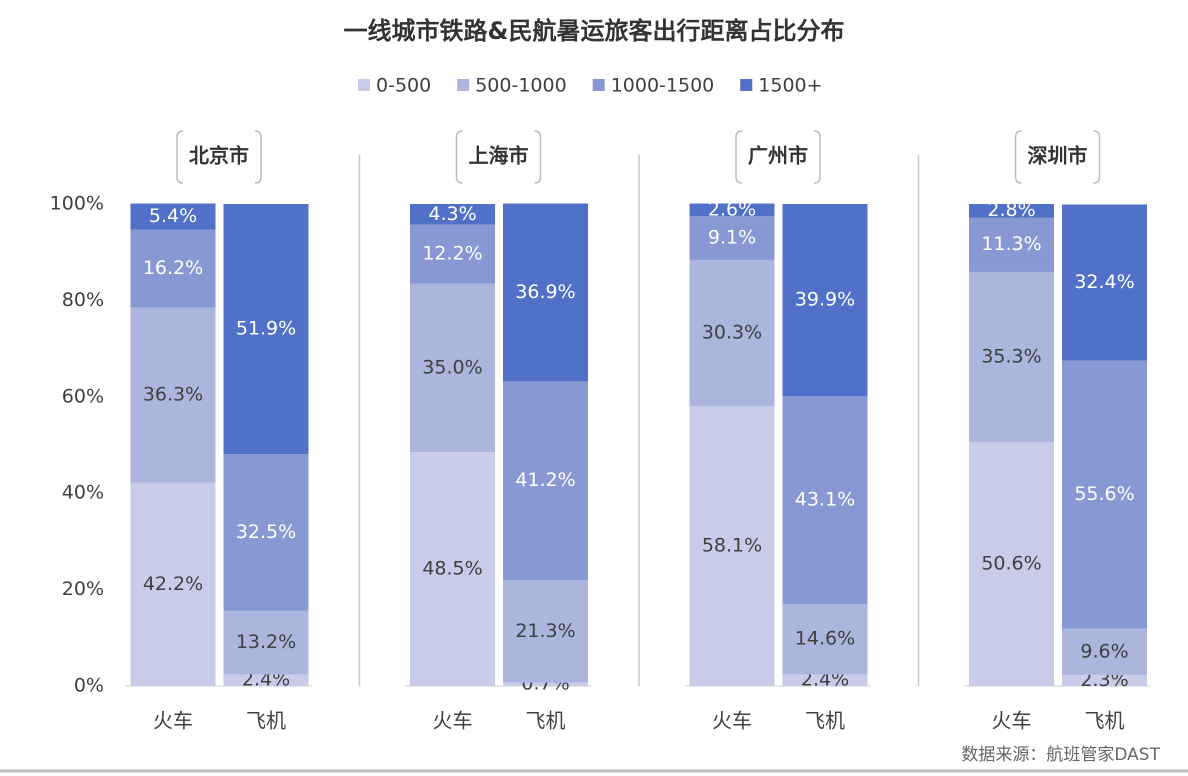 This screenshot has width=1188, height=776. I want to click on data-label: 55.6%, so click(1104, 494).